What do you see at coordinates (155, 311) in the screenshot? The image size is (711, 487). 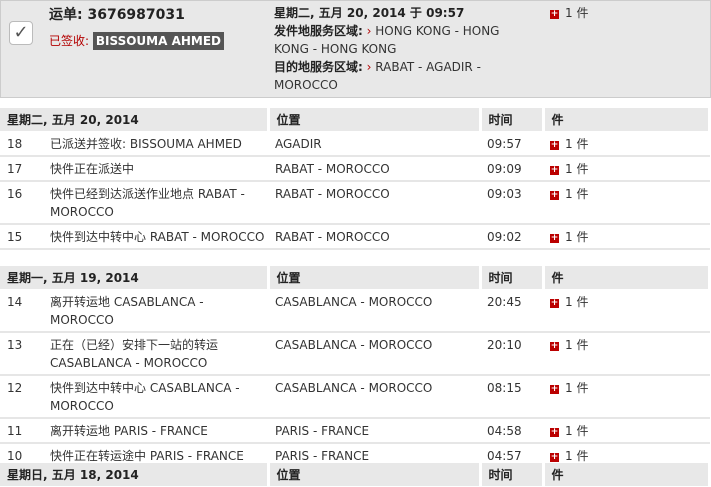 I see `event-description: 离开转运地 CASABLANCA - MOROCCO` at bounding box center [155, 311].